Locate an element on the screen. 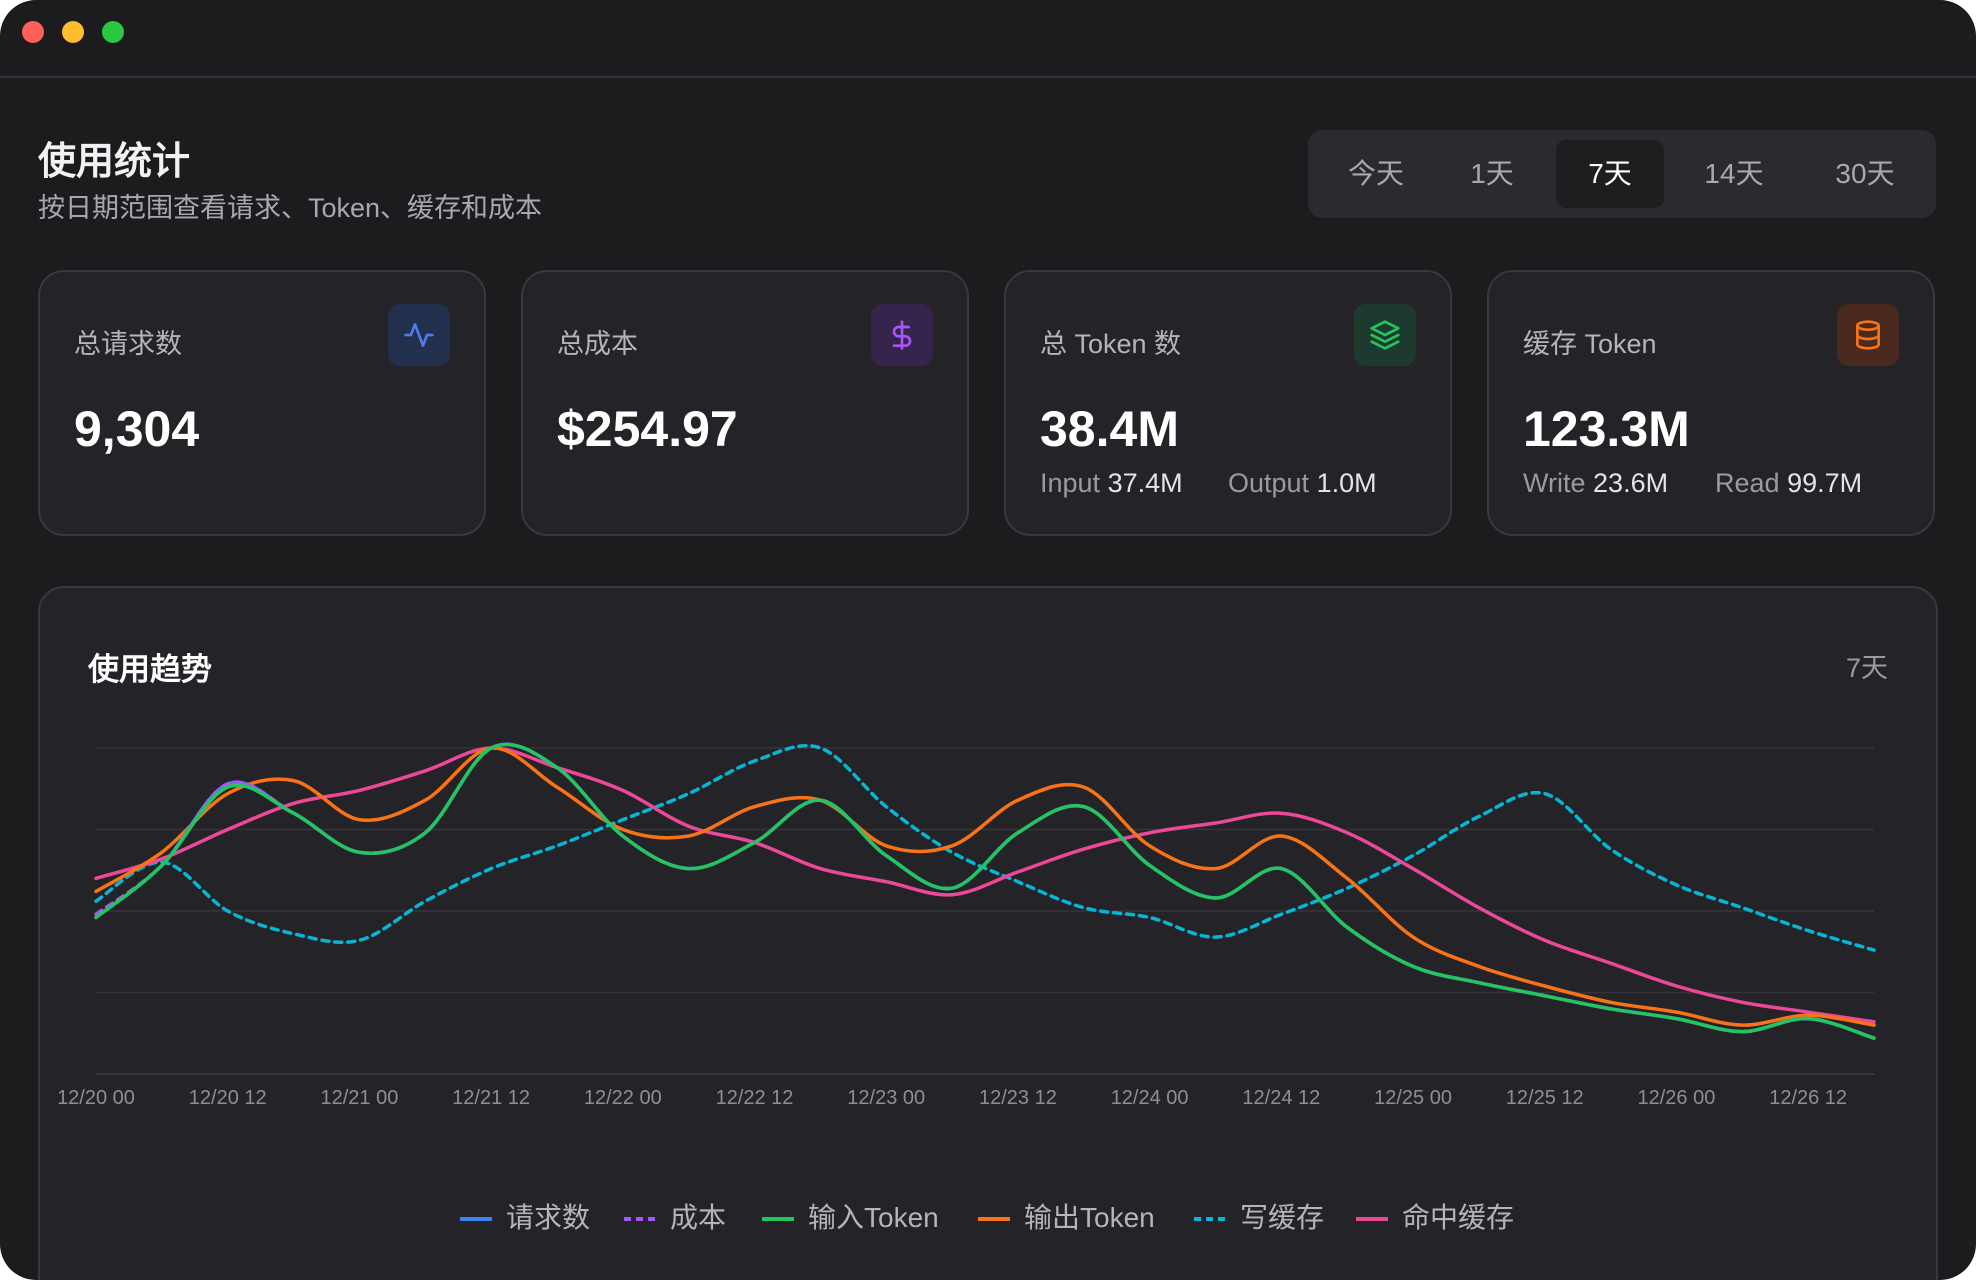  date-range-selector: 今天 1天 7天 14天 30天 is located at coordinates (1622, 174).